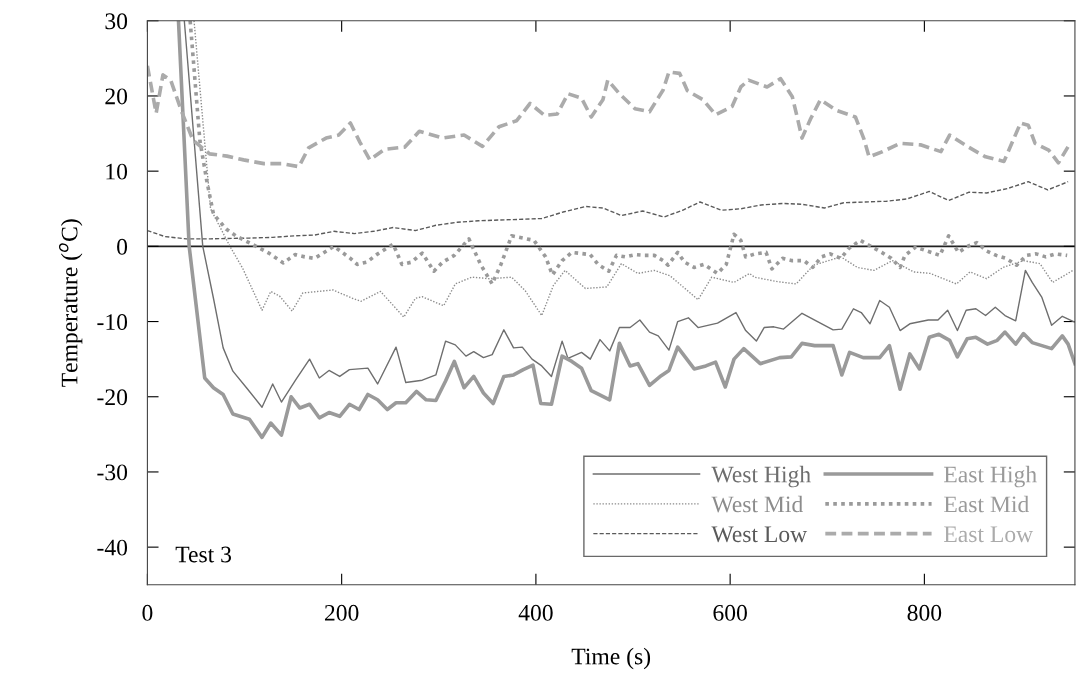  I want to click on x-axis-title: Time (s), so click(611, 658).